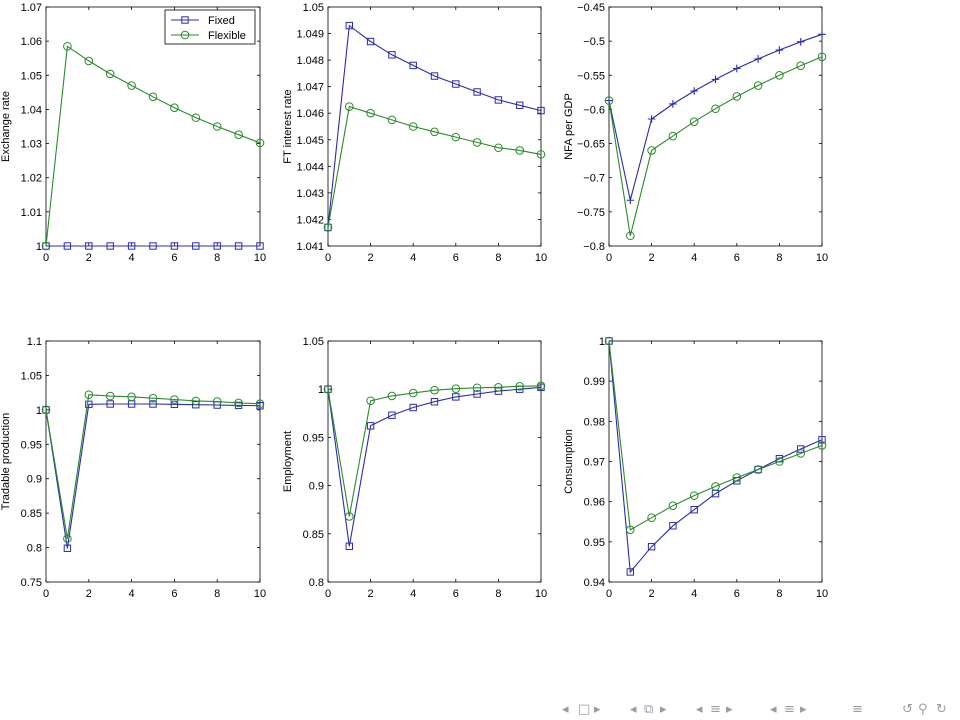 The width and height of the screenshot is (960, 720). I want to click on subsection-icon: ≡, so click(715, 709).